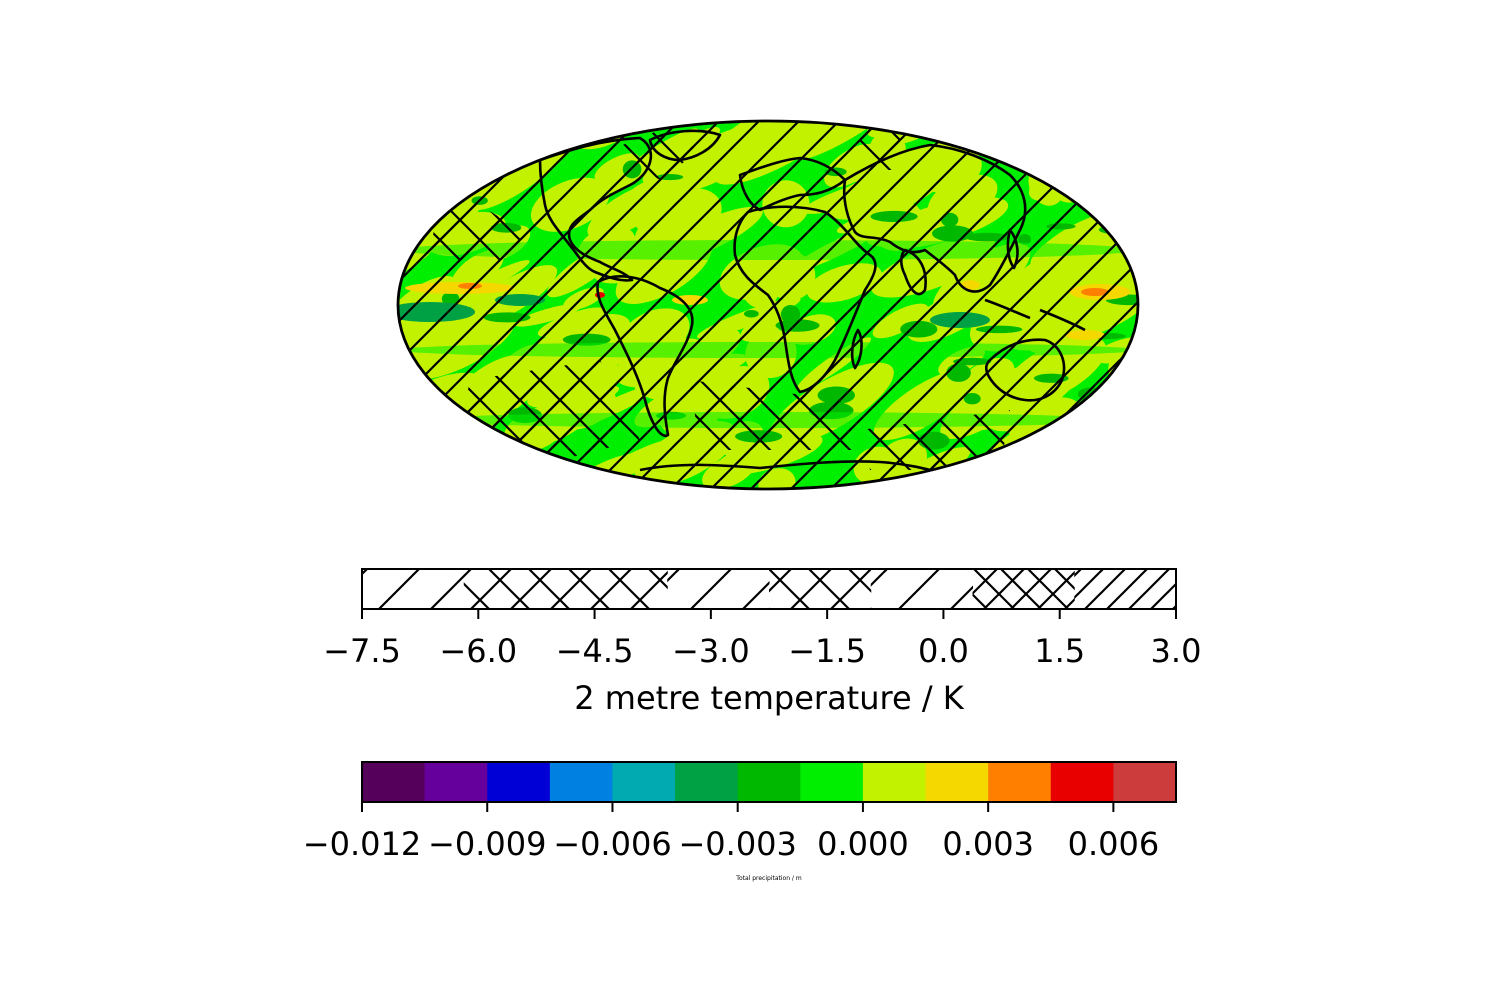  Describe the element at coordinates (612, 844) in the screenshot. I see `color-colorbar-tick-label-2: −0.006` at that location.